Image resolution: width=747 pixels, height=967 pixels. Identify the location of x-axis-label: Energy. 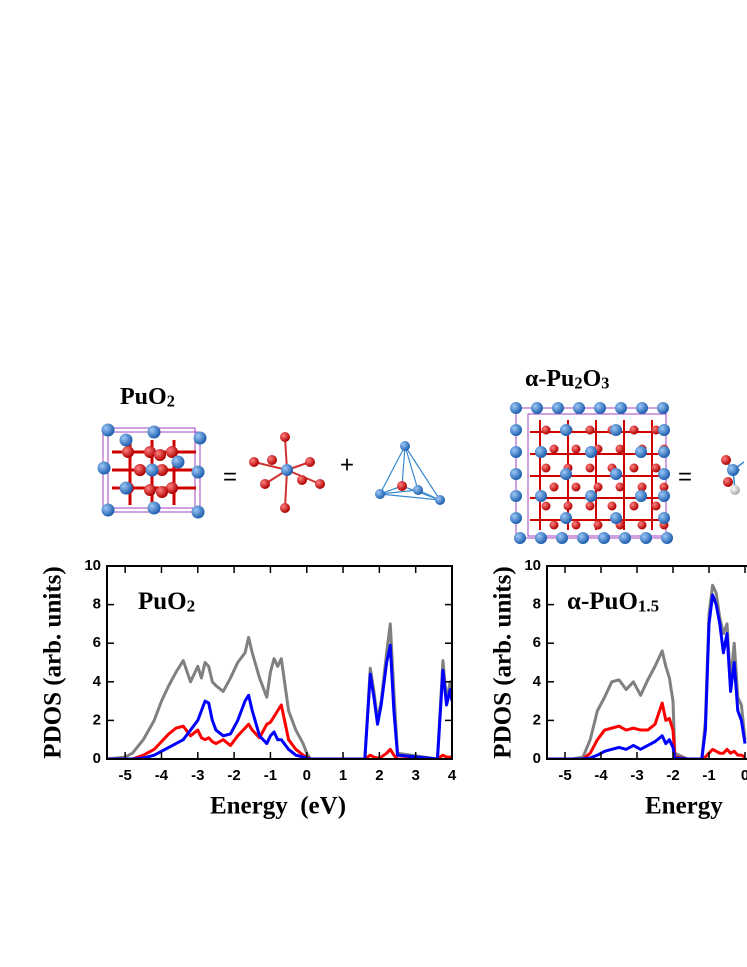
(684, 806).